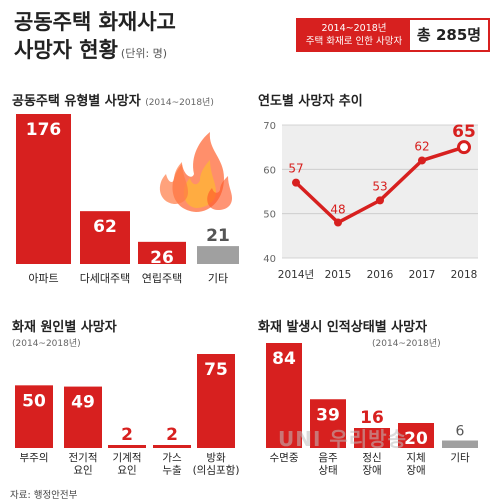 This screenshot has height=504, width=500. I want to click on page-title: 공동주택 화재사고 사망자 현황 (단위: 명), so click(95, 38).